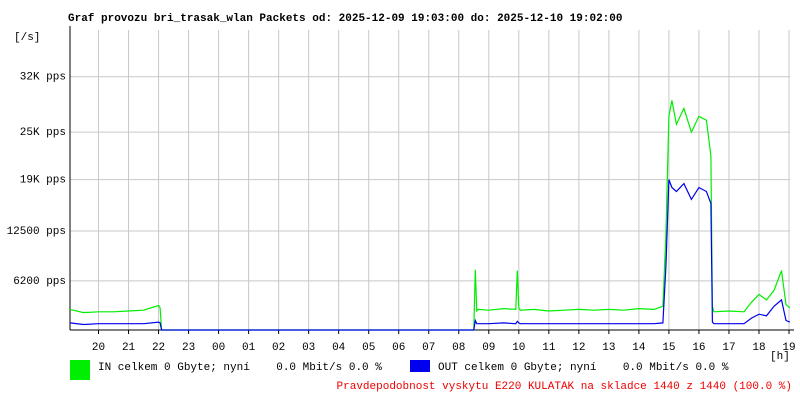 The width and height of the screenshot is (800, 400). I want to click on x-tick-label: 06, so click(398, 348).